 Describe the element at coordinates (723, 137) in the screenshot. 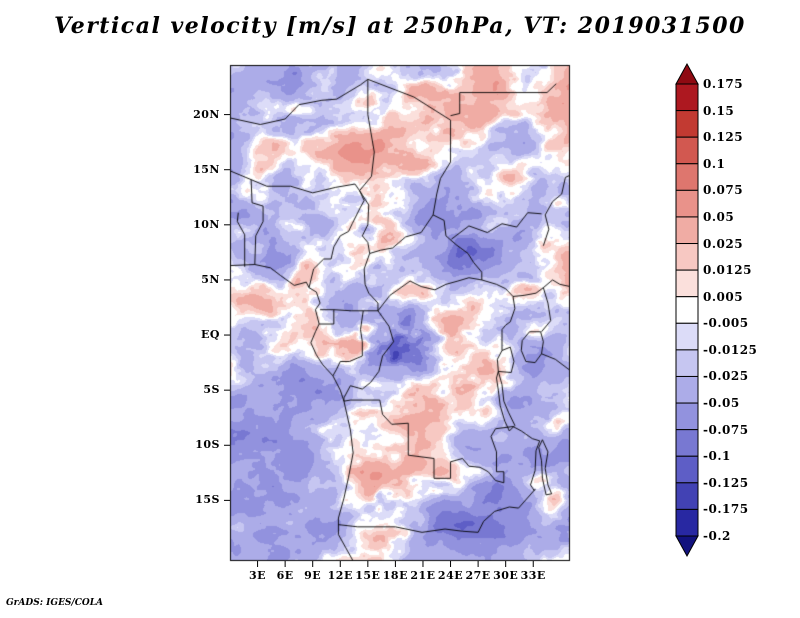

I see `colorbar-tick-label: 0.125` at that location.